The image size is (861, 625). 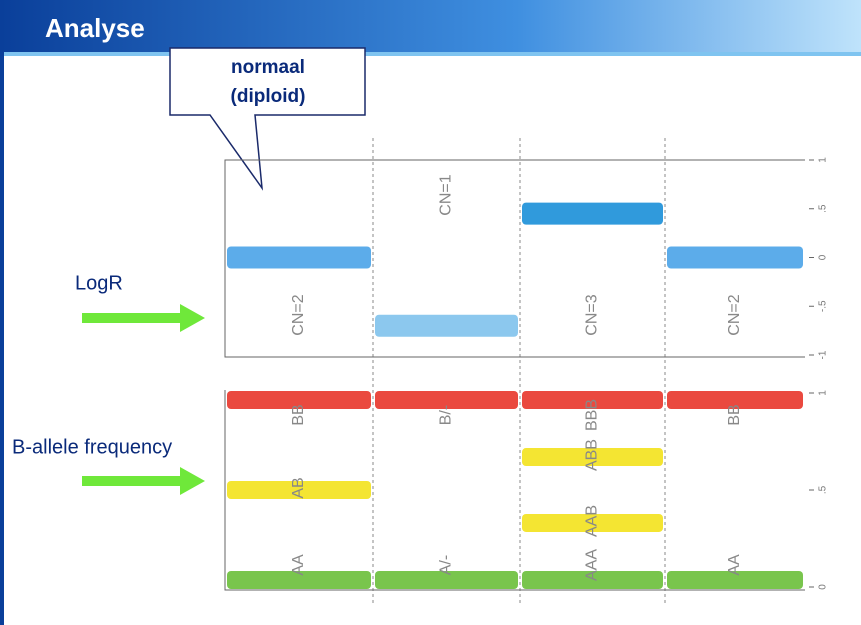 What do you see at coordinates (268, 96) in the screenshot?
I see `callout-text: (diploid)` at bounding box center [268, 96].